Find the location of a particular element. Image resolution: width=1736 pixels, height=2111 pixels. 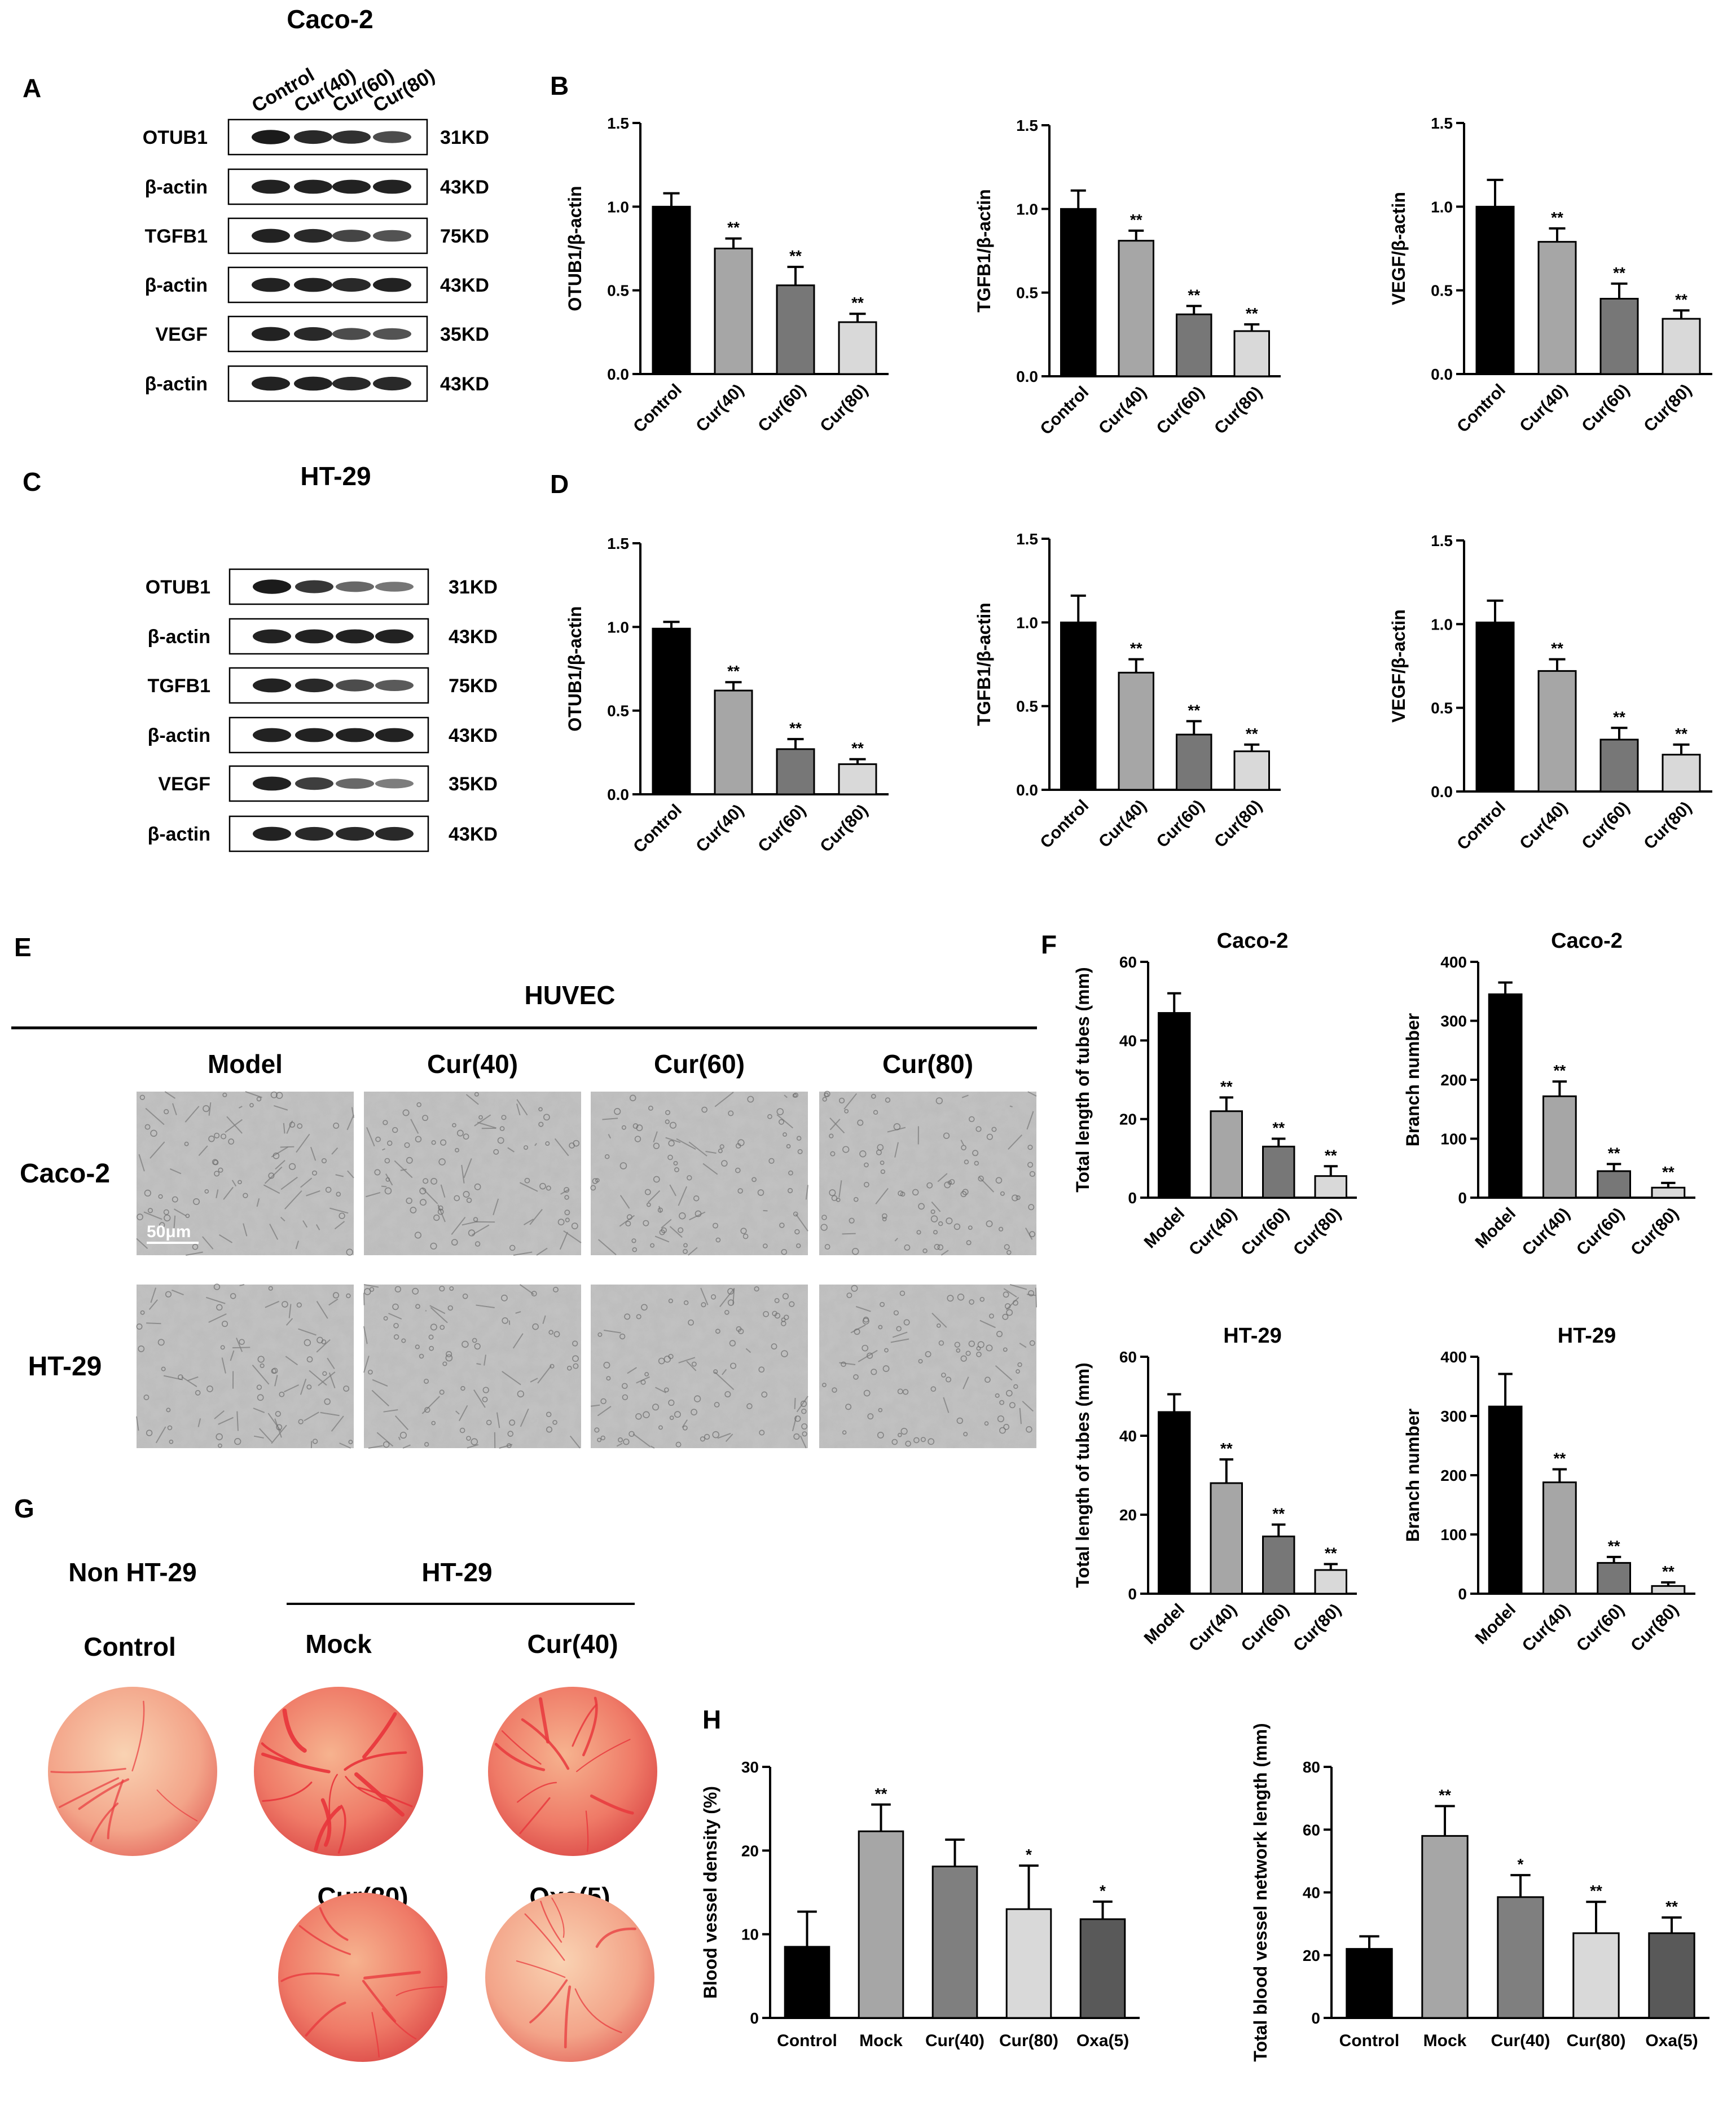

blot-protein-label: β-actin is located at coordinates (176, 187).